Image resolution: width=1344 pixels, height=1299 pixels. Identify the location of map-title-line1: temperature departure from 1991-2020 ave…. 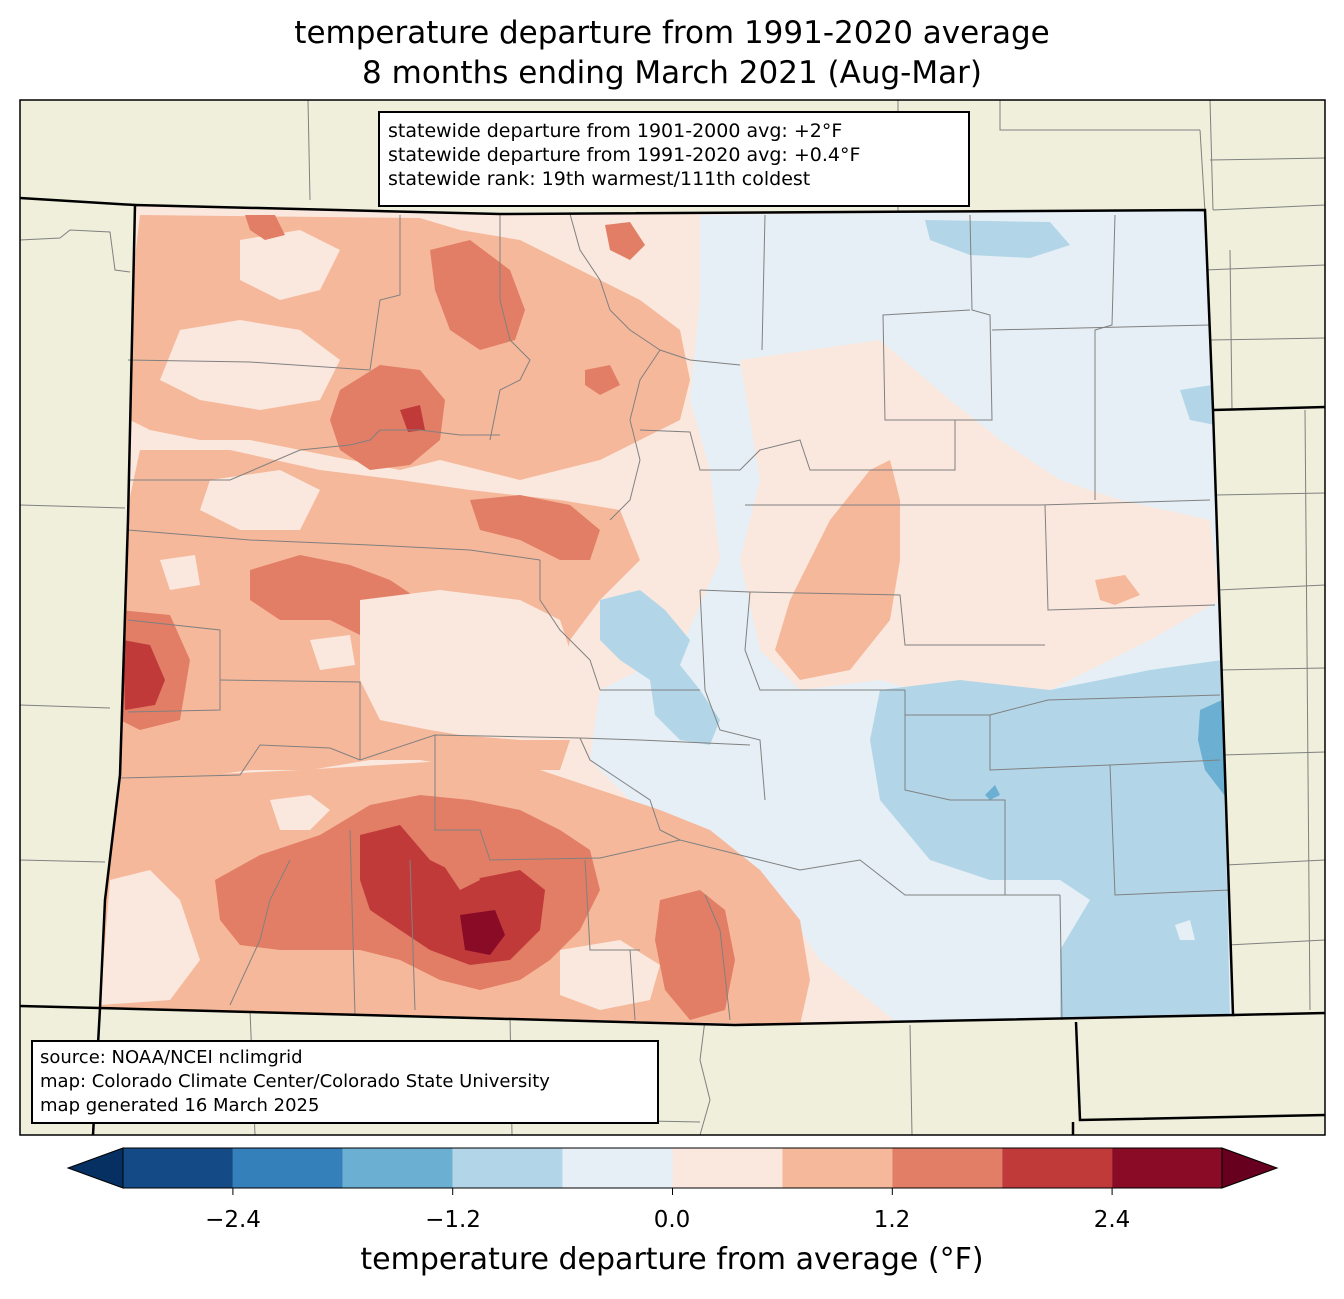
(672, 33).